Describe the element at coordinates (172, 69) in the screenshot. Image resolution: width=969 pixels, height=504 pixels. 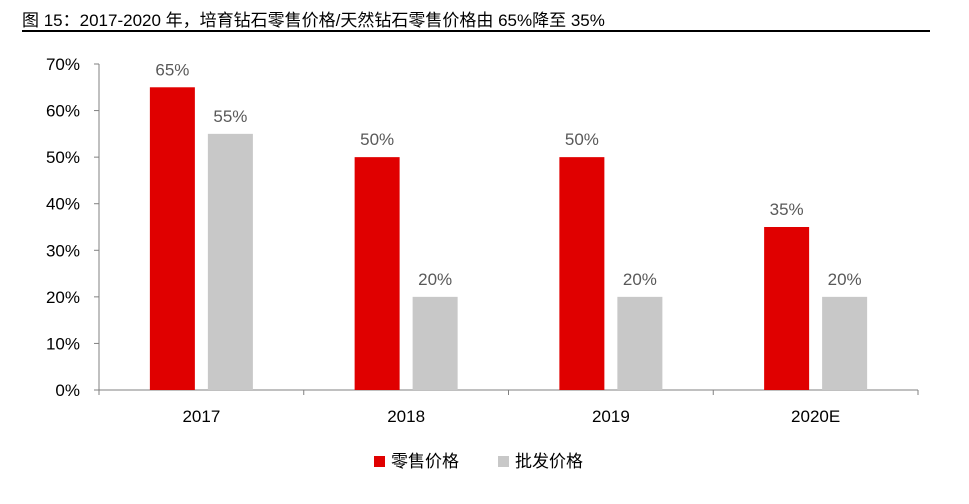
I see `data-label: 65%` at that location.